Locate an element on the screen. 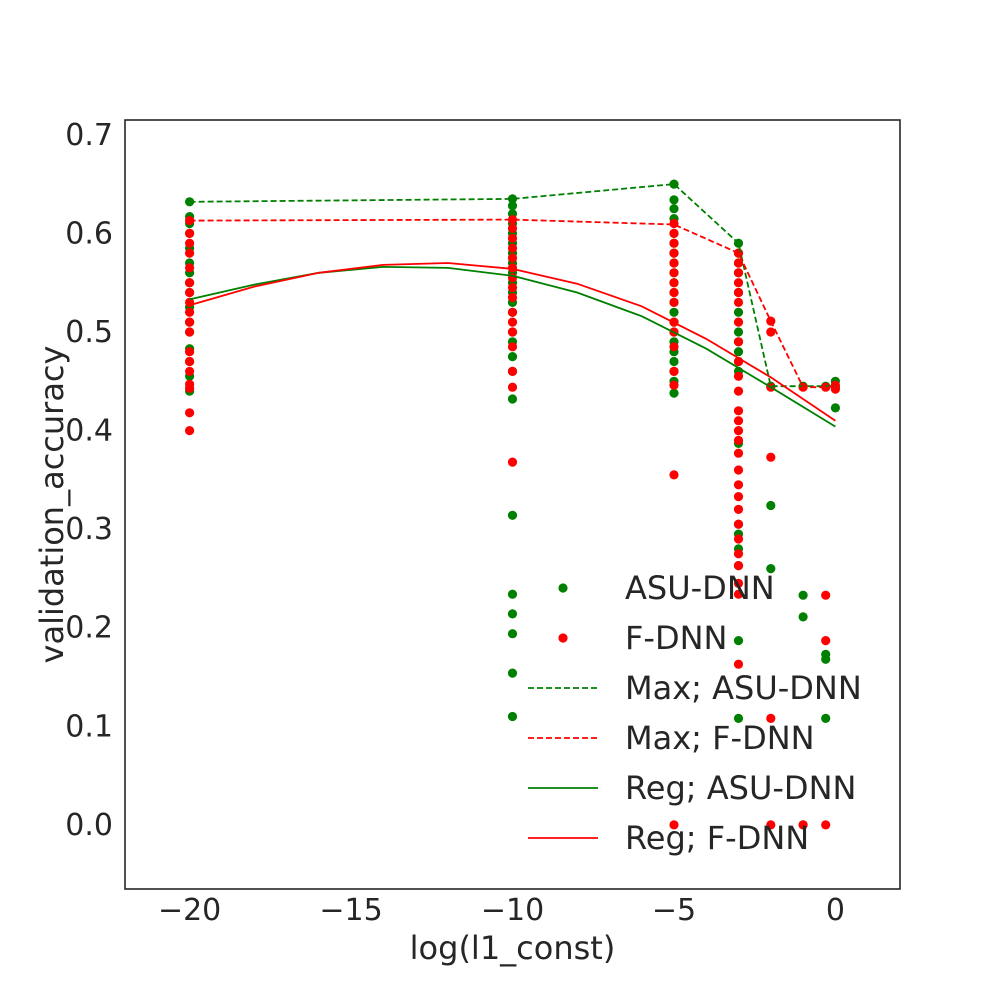 The width and height of the screenshot is (1000, 1000). legend-entry-asu-dnn: ASU-DNN is located at coordinates (666, 588).